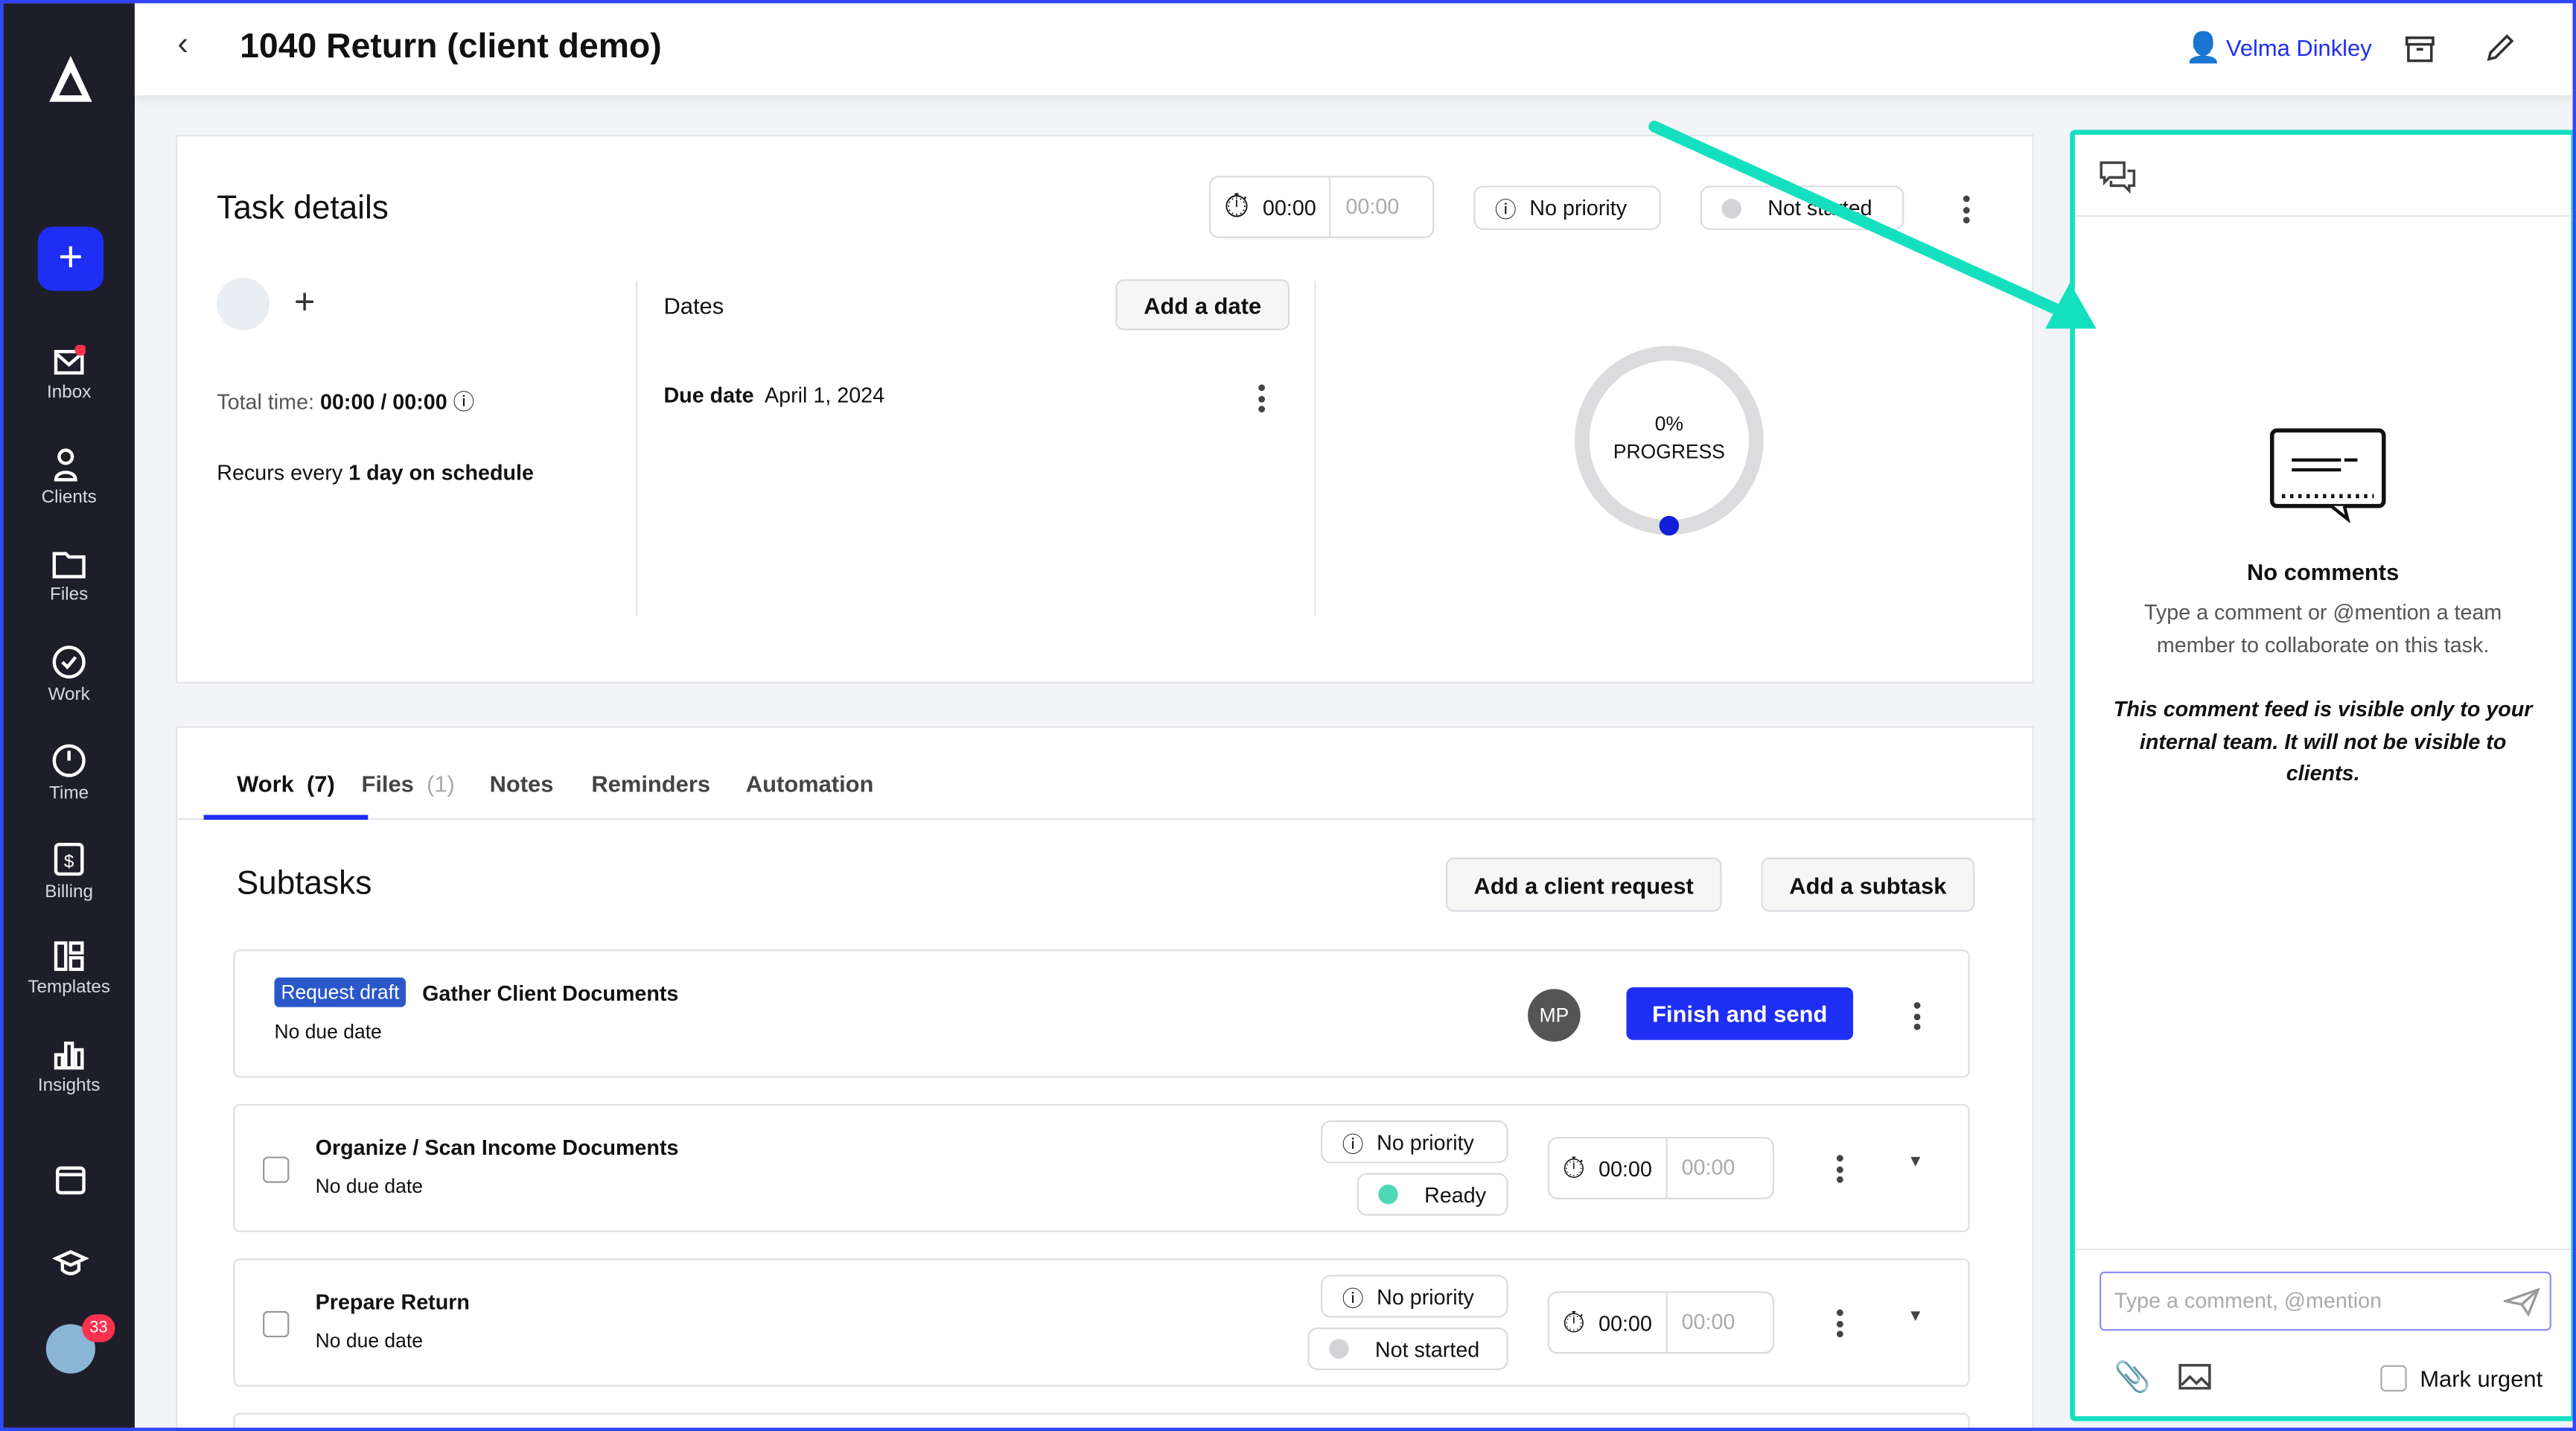 The width and height of the screenshot is (2576, 1431). Describe the element at coordinates (70, 258) in the screenshot. I see `create-button: +` at that location.